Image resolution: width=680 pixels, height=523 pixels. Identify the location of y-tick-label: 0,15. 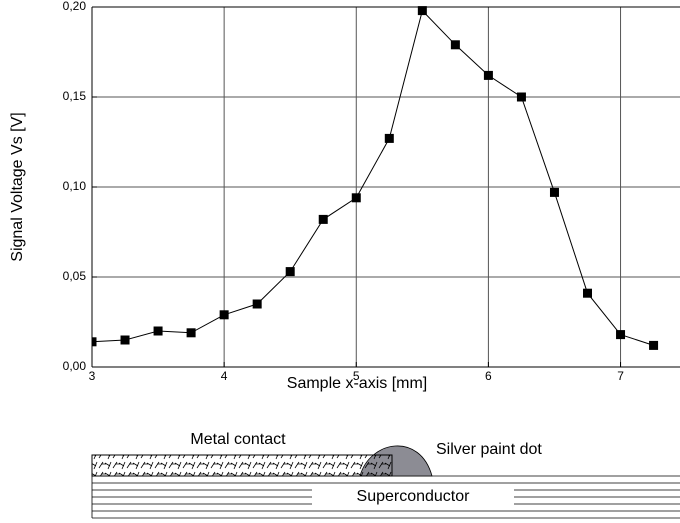
(75, 96).